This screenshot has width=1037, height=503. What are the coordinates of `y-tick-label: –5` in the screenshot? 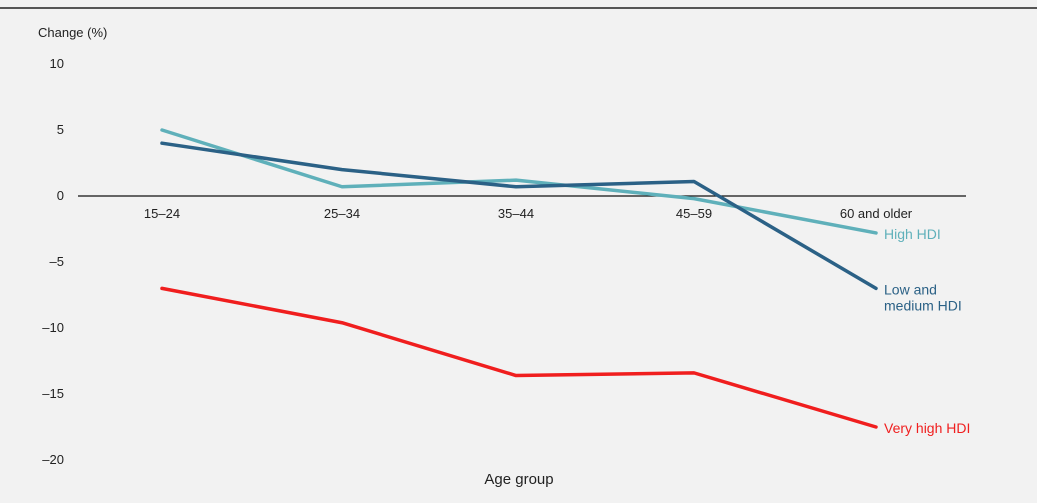 It's located at (57, 261).